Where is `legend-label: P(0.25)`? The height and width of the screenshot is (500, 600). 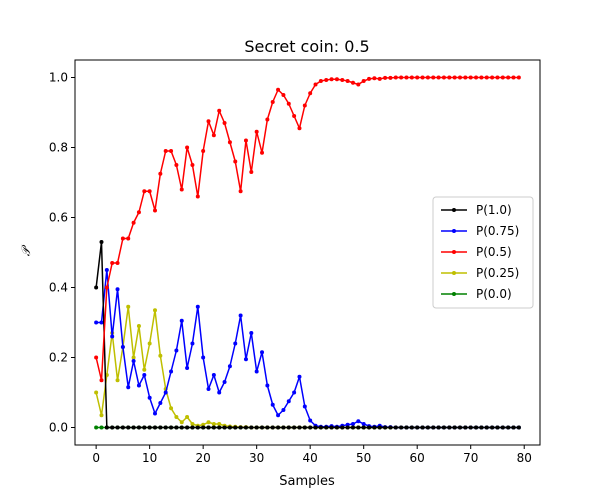 legend-label: P(0.25) is located at coordinates (497, 273).